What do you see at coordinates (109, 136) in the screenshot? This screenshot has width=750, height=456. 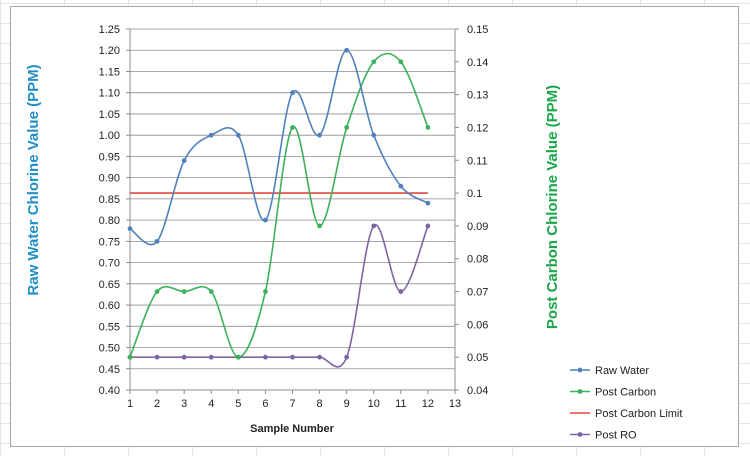 I see `left-tick-label: 1.00` at bounding box center [109, 136].